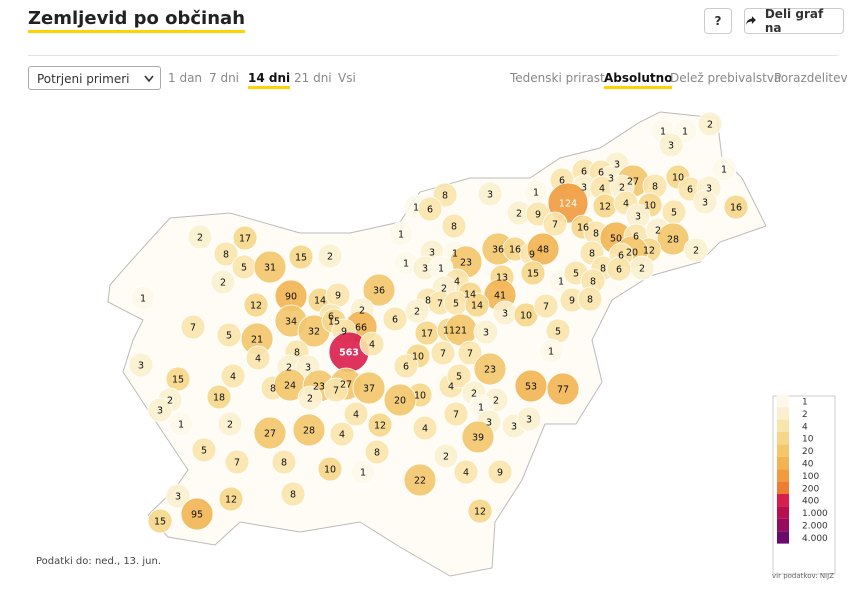 The image size is (866, 598). Describe the element at coordinates (420, 481) in the screenshot. I see `municipality-count: 22` at that location.